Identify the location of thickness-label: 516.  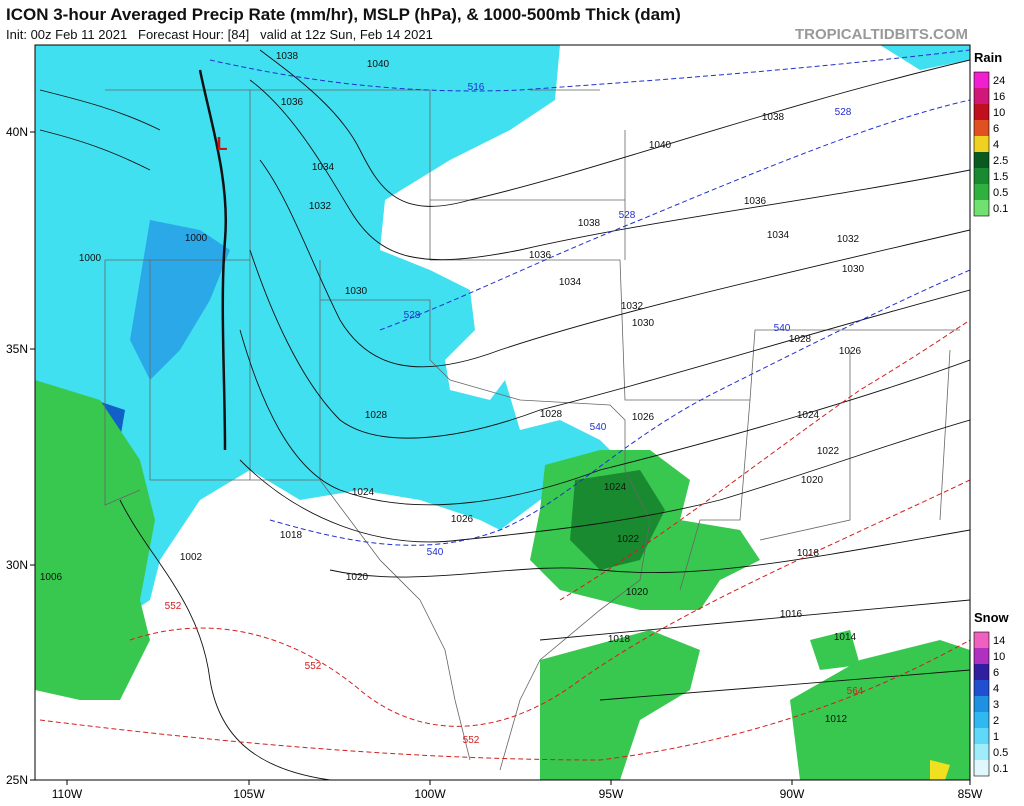
(476, 87).